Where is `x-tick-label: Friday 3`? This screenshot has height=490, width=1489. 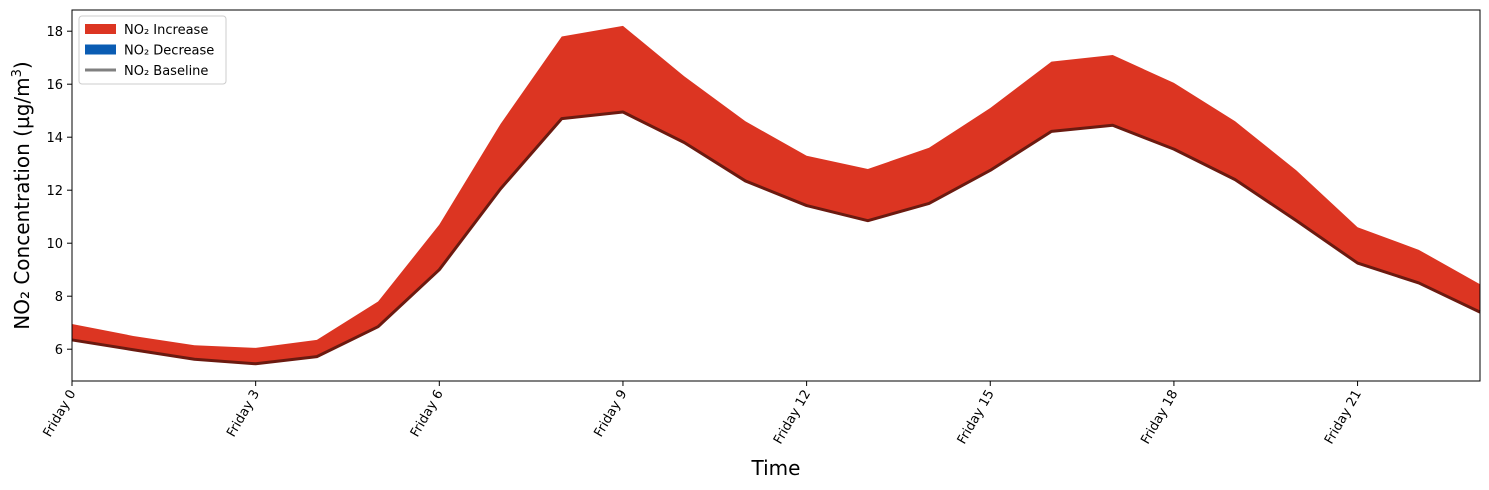 x-tick-label: Friday 3 is located at coordinates (243, 414).